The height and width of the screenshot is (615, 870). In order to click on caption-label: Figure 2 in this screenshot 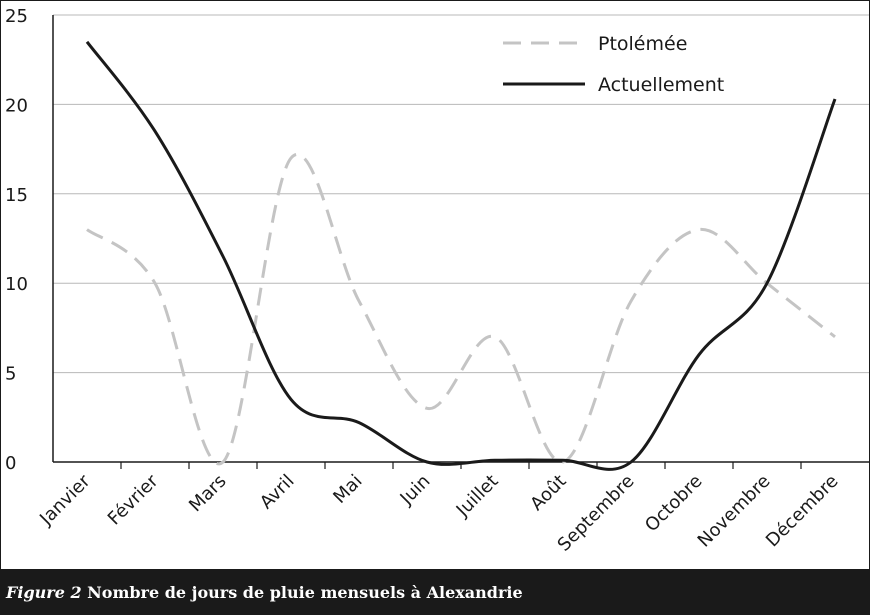, I will do `click(47, 592)`.